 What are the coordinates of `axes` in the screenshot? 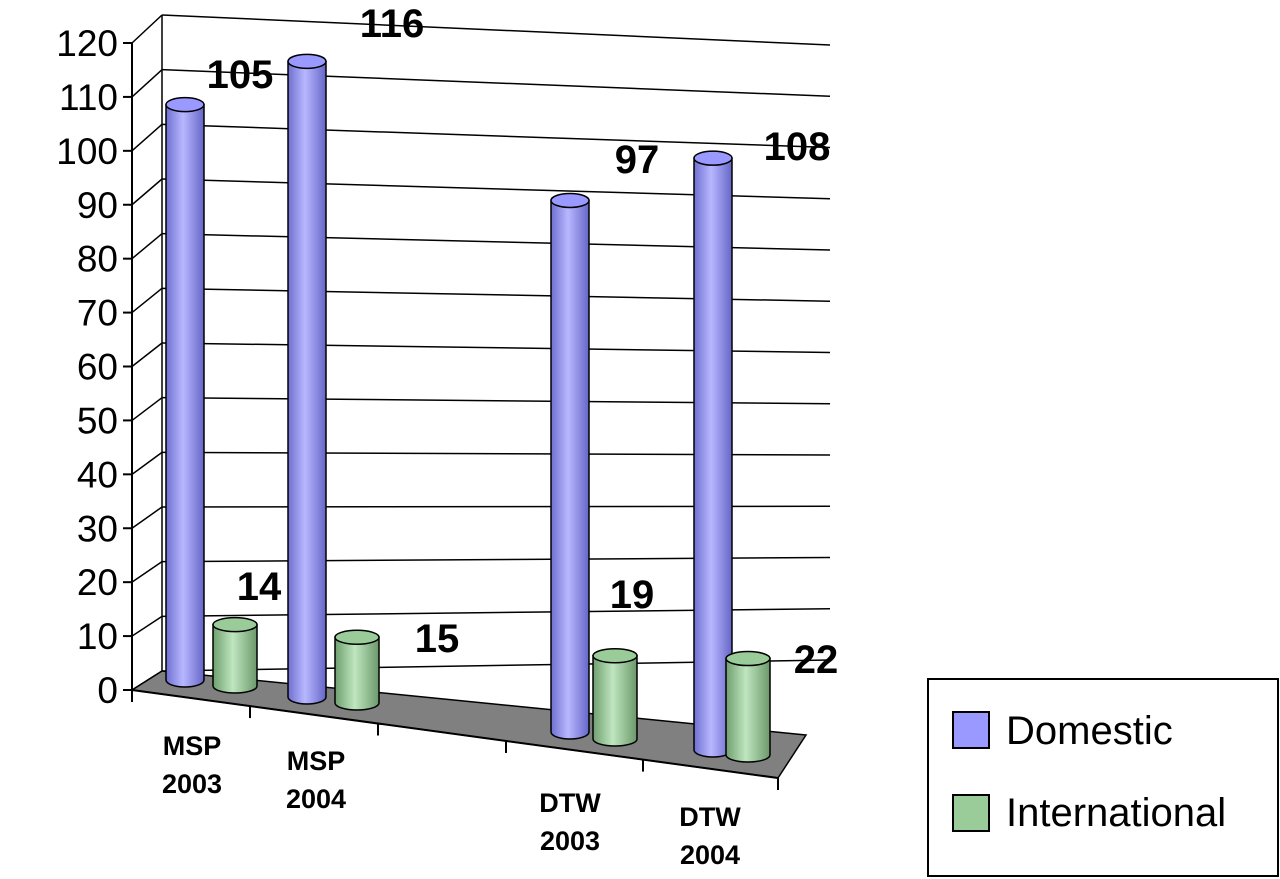 It's located at (147, 352).